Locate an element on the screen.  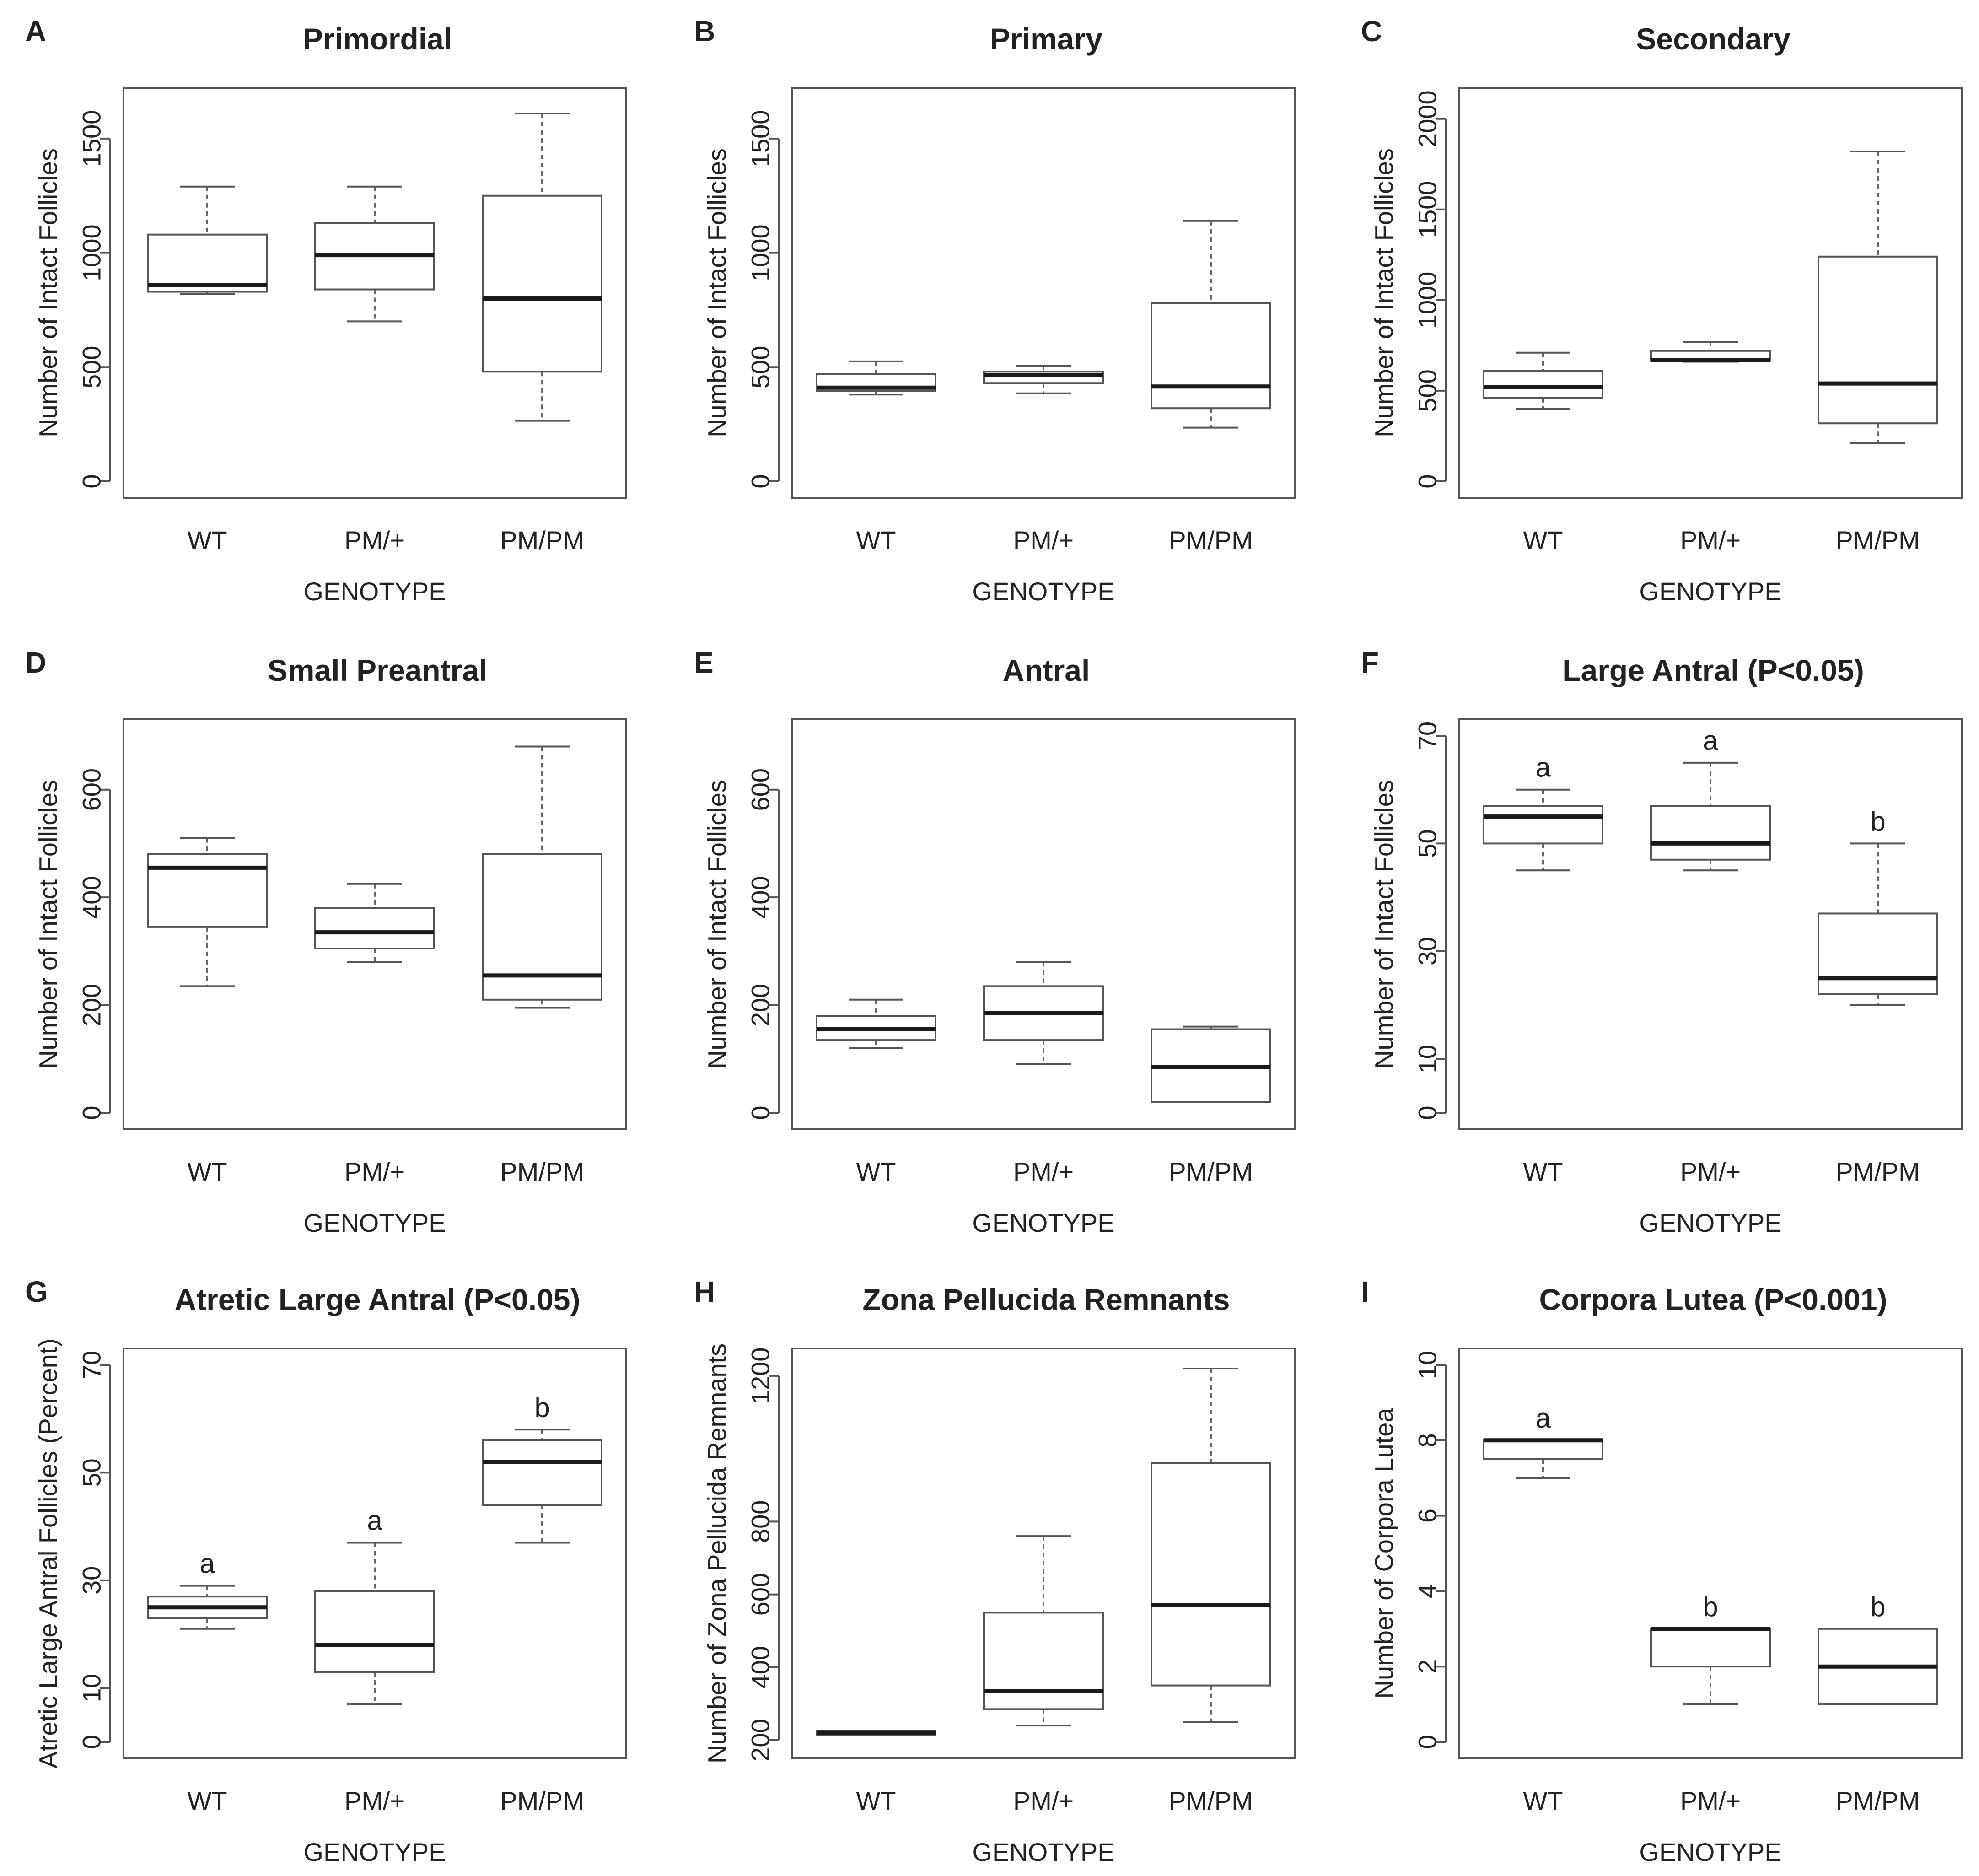
panel-title: Zona Pellucida Remnants is located at coordinates (1046, 1299).